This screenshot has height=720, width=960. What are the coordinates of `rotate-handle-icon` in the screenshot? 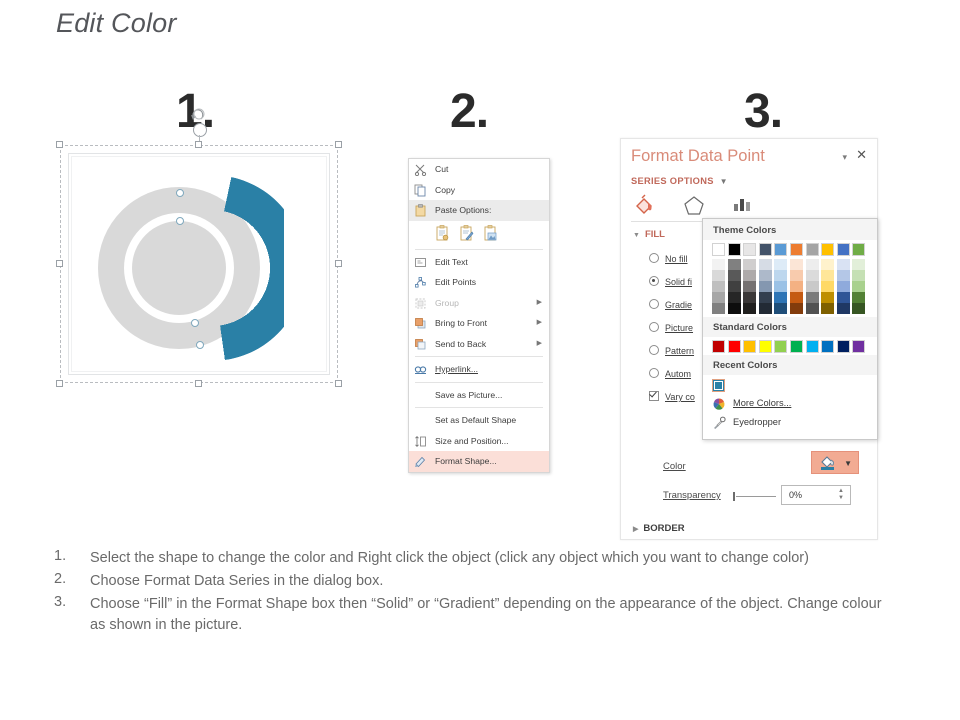 It's located at (199, 115).